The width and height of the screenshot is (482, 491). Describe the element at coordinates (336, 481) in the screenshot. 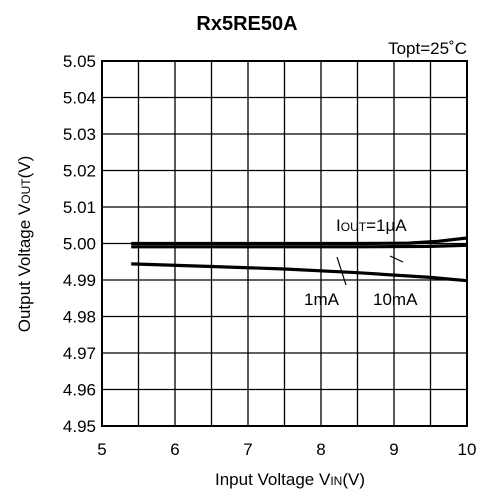

I see `x-axis-label-sub: IN` at that location.